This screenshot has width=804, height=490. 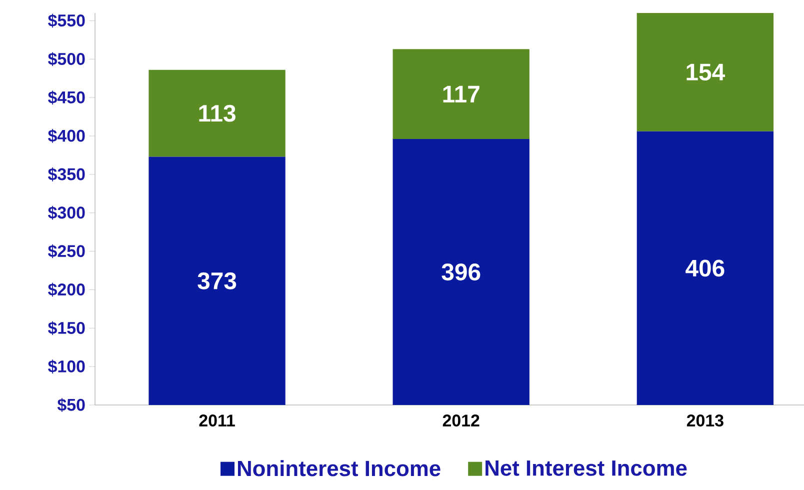 What do you see at coordinates (66, 213) in the screenshot?
I see `y-tick-label: $300` at bounding box center [66, 213].